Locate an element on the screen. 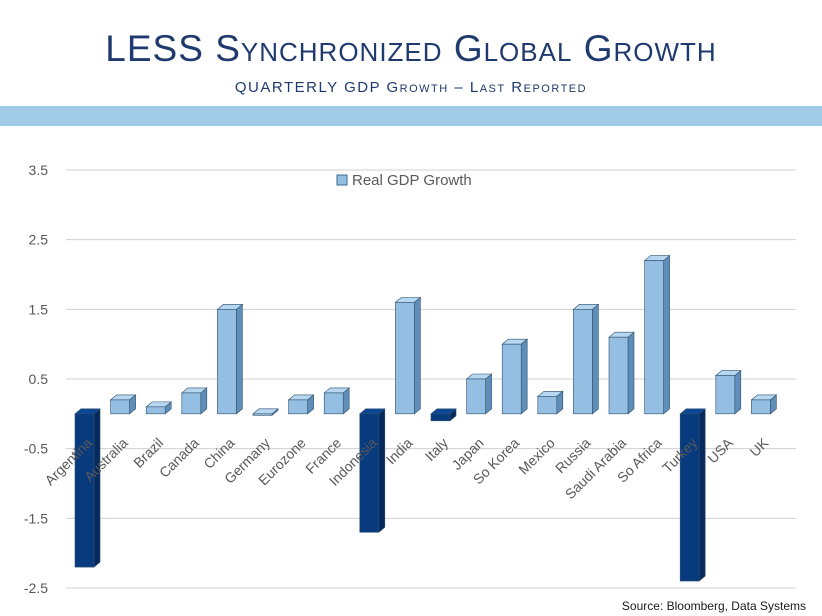 The image size is (822, 616). bar-italy is located at coordinates (443, 415).